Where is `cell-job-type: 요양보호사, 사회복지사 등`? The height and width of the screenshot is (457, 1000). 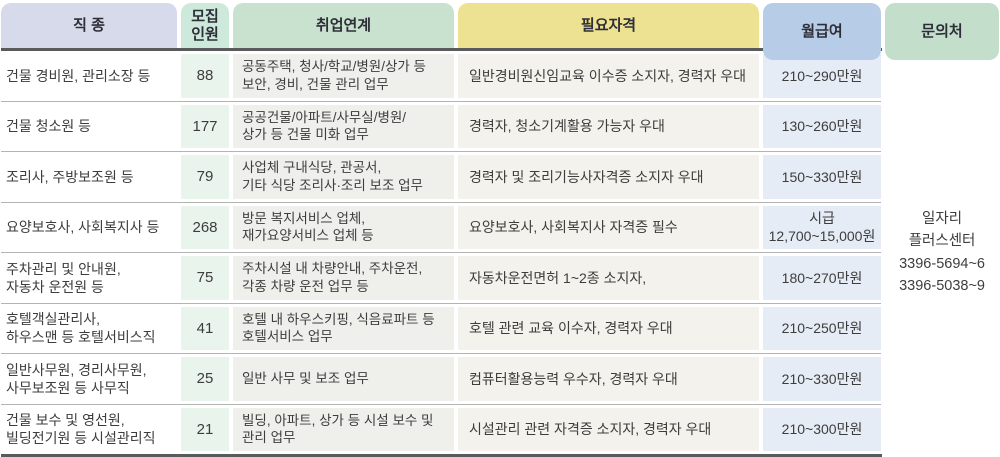
cell-job-type: 요양보호사, 사회복지사 등 is located at coordinates (83, 227).